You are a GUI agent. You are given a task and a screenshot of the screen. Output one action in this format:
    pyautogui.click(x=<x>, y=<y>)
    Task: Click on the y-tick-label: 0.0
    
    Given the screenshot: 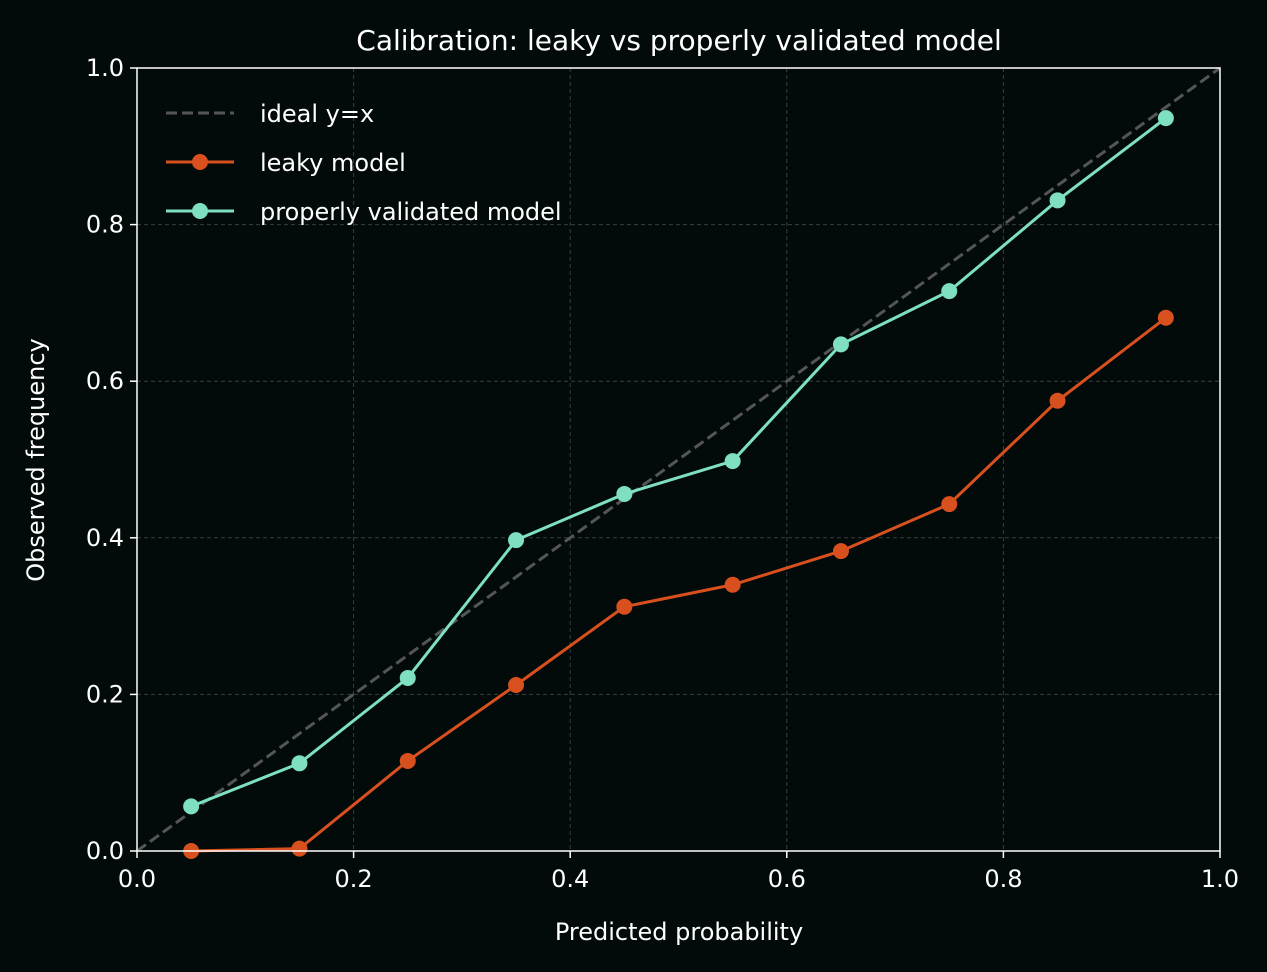 What is the action you would take?
    pyautogui.click(x=105, y=851)
    